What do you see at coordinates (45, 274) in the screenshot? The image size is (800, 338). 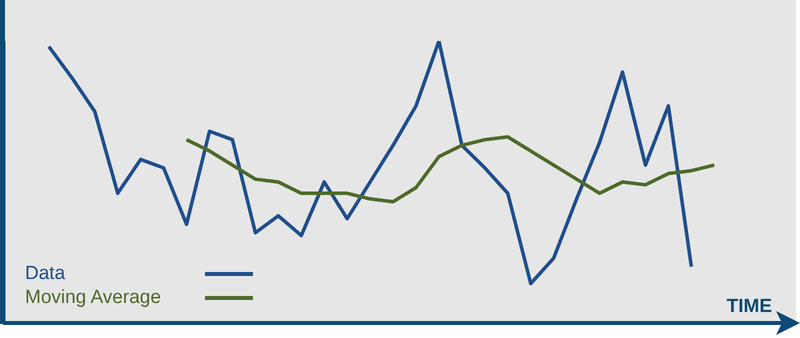 I see `text: Data` at bounding box center [45, 274].